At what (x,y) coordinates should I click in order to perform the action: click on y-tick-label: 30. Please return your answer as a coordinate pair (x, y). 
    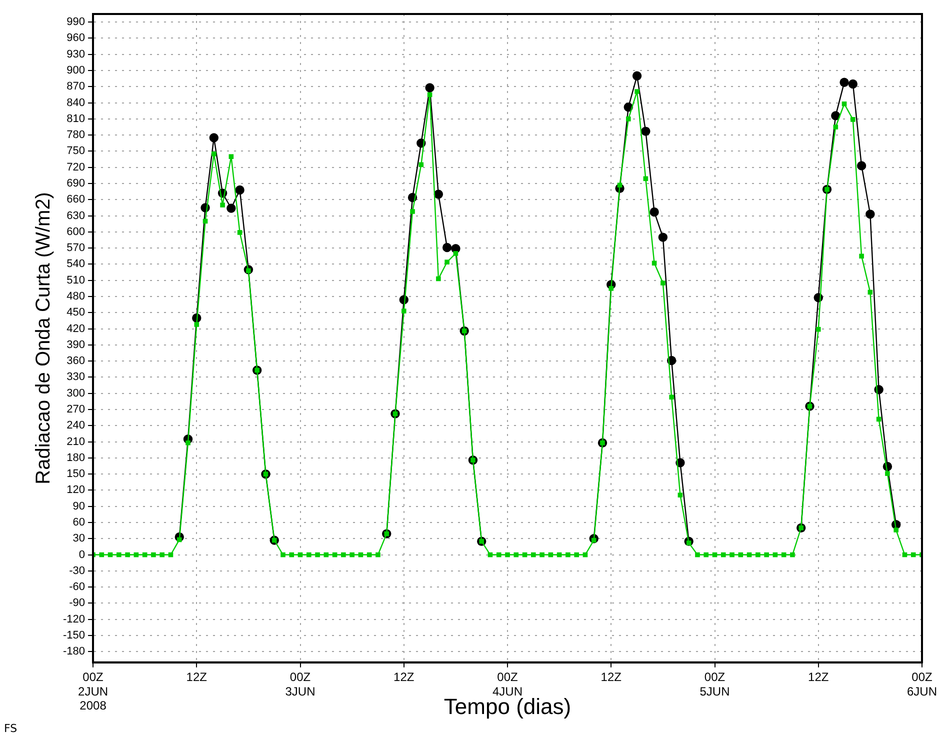
    Looking at the image, I should click on (79, 538).